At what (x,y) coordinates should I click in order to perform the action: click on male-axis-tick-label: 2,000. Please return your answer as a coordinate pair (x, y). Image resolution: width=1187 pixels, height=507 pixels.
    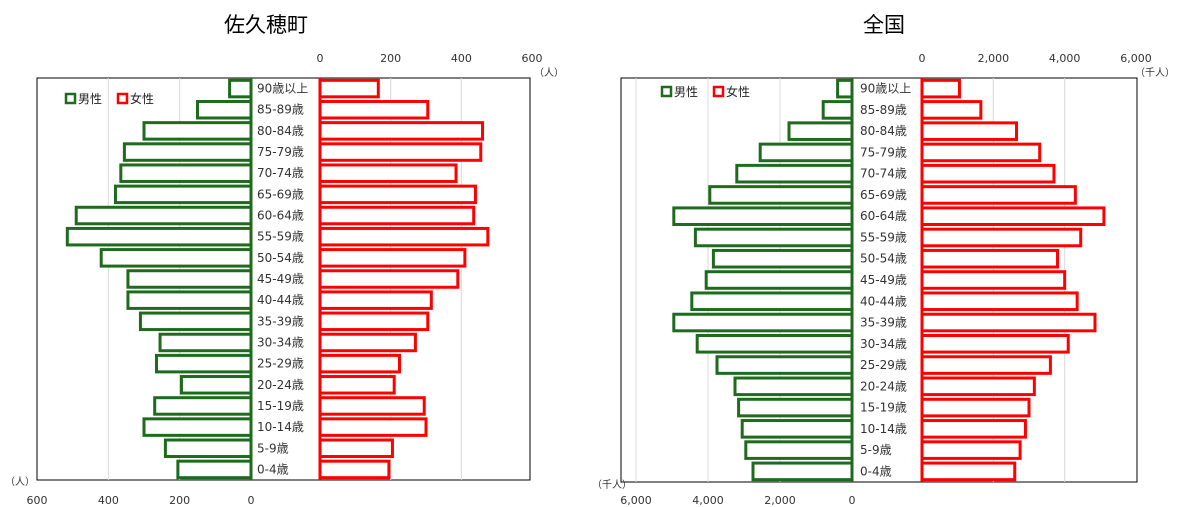
    Looking at the image, I should click on (780, 500).